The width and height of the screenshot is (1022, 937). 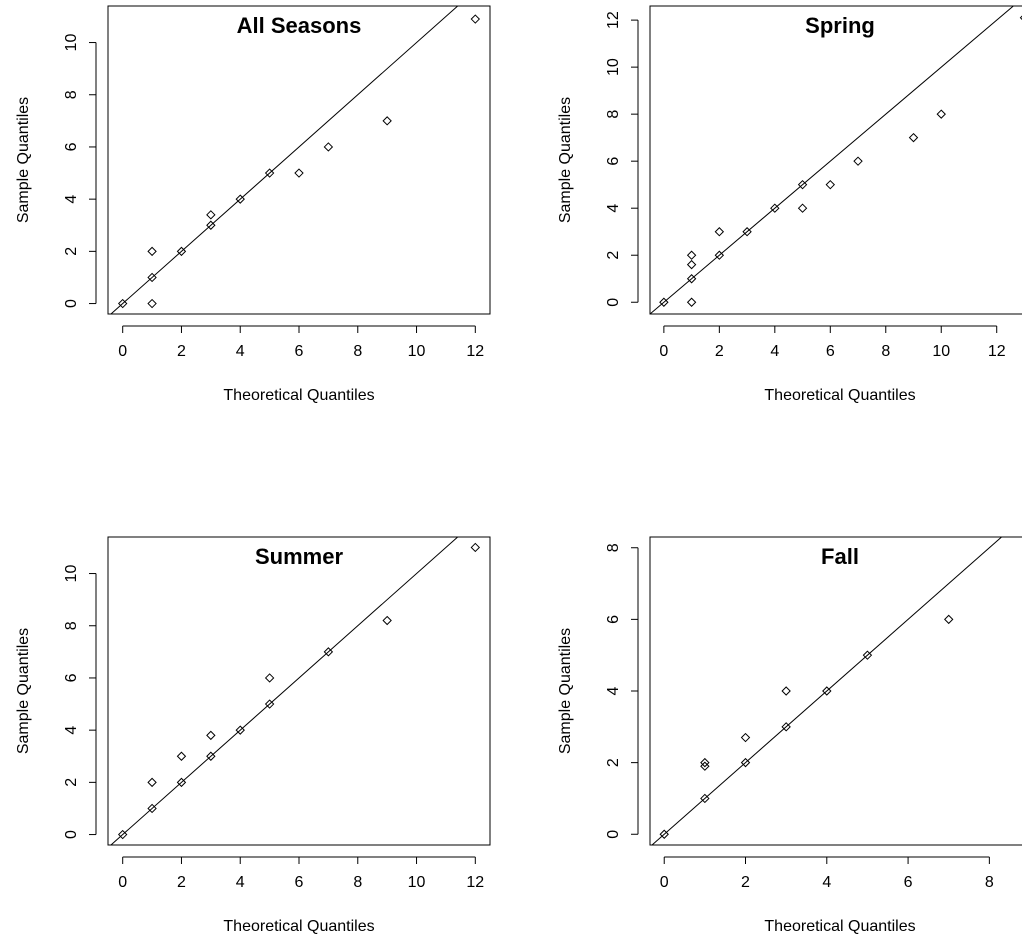 I want to click on y-tick-label: 6, so click(x=71, y=146).